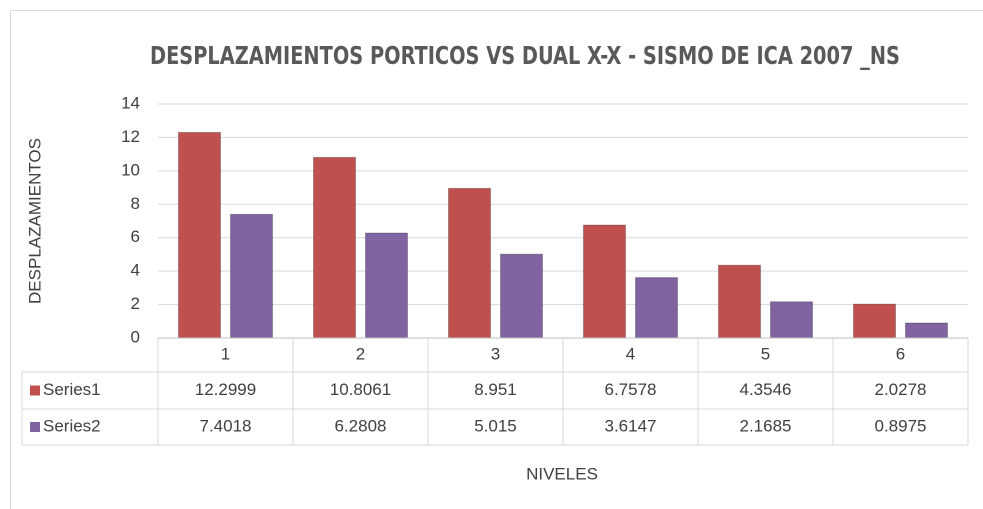 This screenshot has width=983, height=509. I want to click on legend-label: Series1, so click(72, 389).